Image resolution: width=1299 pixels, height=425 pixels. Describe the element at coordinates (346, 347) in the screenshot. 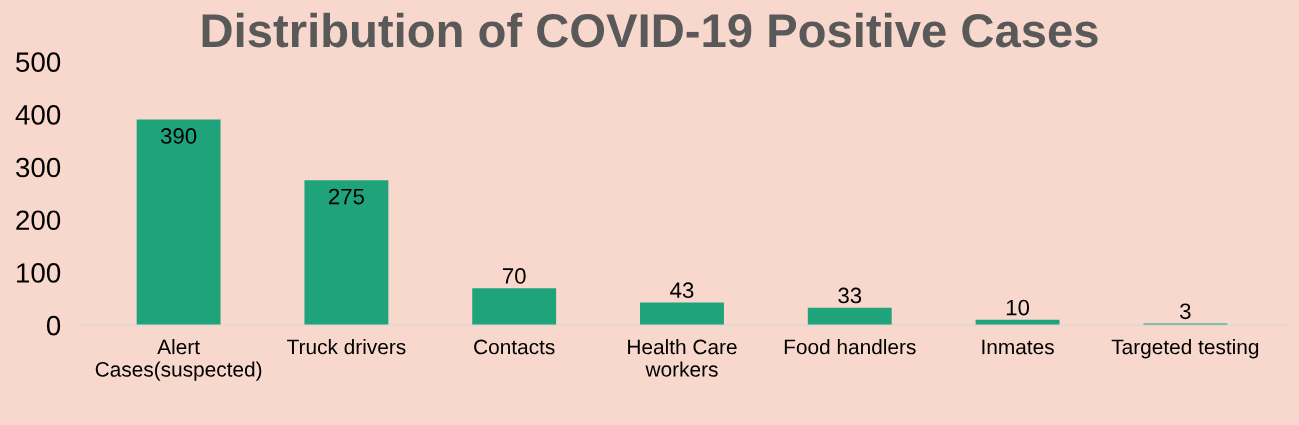

I see `x-tick-label: Truck drivers` at that location.